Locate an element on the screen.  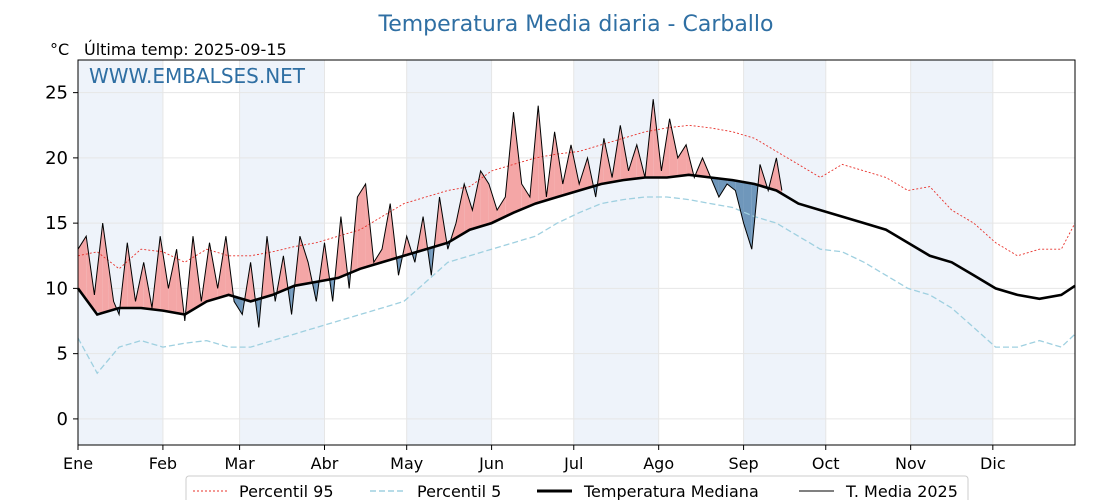
y-tick-label: 15 is located at coordinates (56, 223).